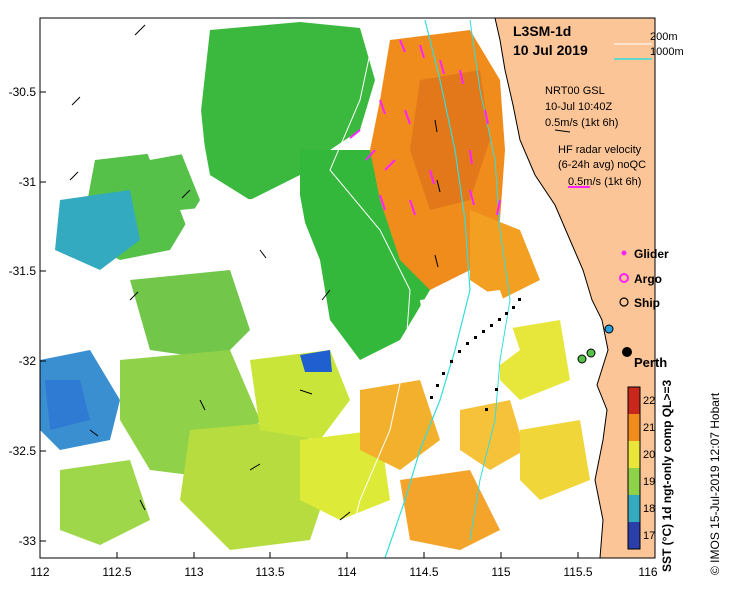  What do you see at coordinates (579, 107) in the screenshot?
I see `gsl-time: 10-Jul 10:40Z` at bounding box center [579, 107].